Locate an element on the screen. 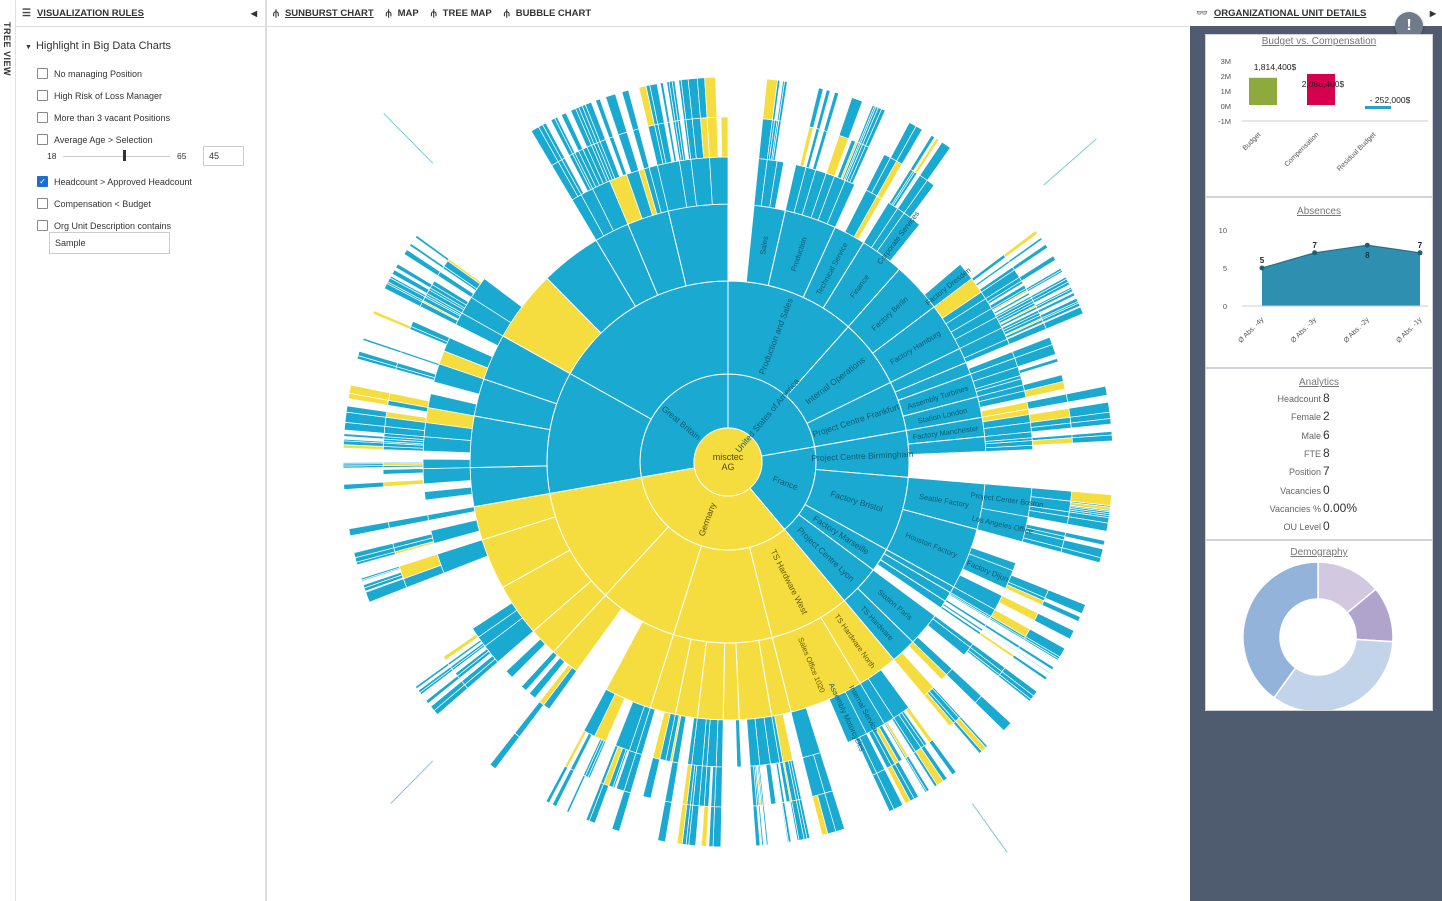  analytics-title: Analytics is located at coordinates (1318, 382).